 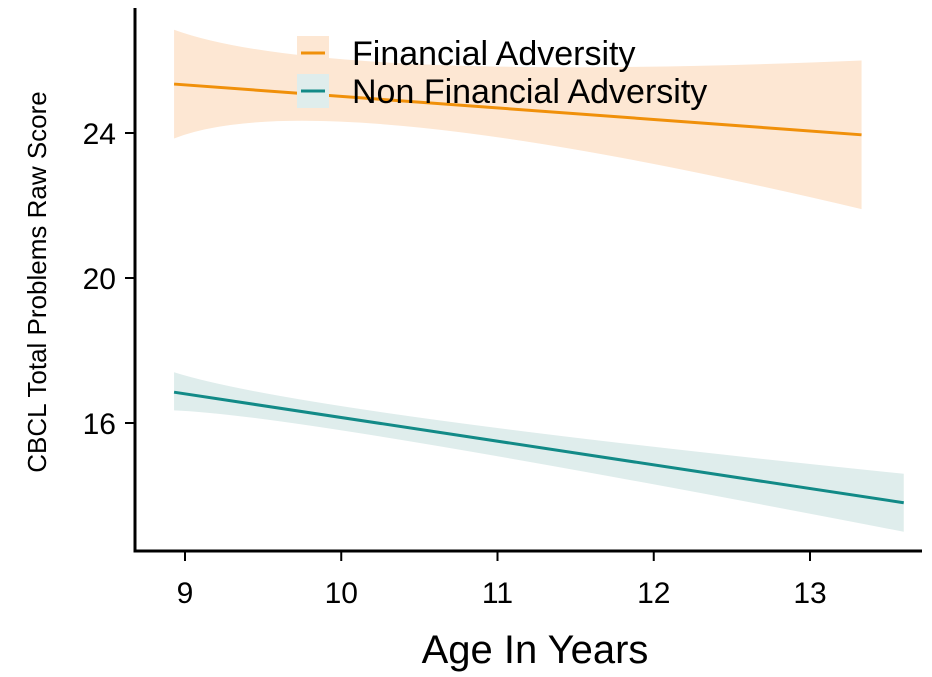 I want to click on x-axis-ticks: 9 10 11 12 13, so click(x=502, y=580).